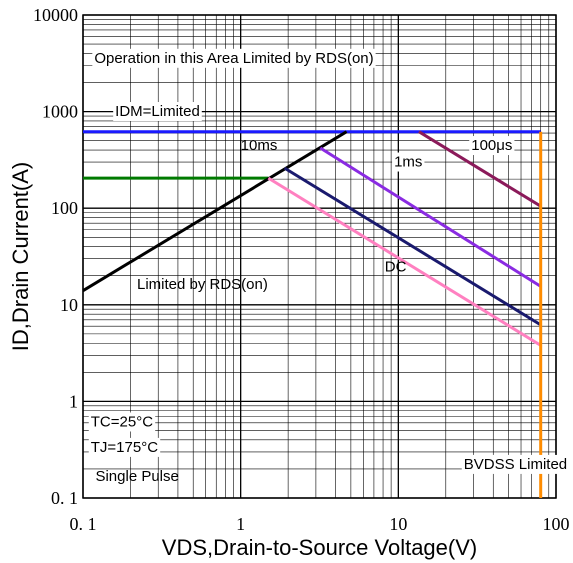 The height and width of the screenshot is (563, 573). I want to click on annotation-2: IDM=Limited, so click(157, 111).